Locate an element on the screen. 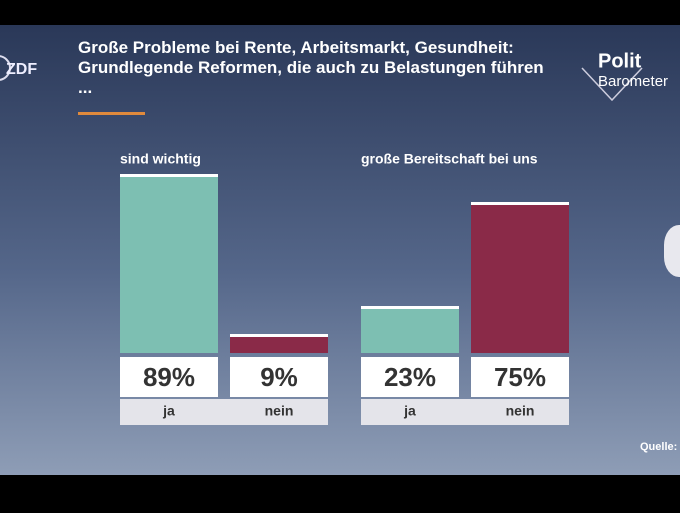  value-label: 89% is located at coordinates (169, 377).